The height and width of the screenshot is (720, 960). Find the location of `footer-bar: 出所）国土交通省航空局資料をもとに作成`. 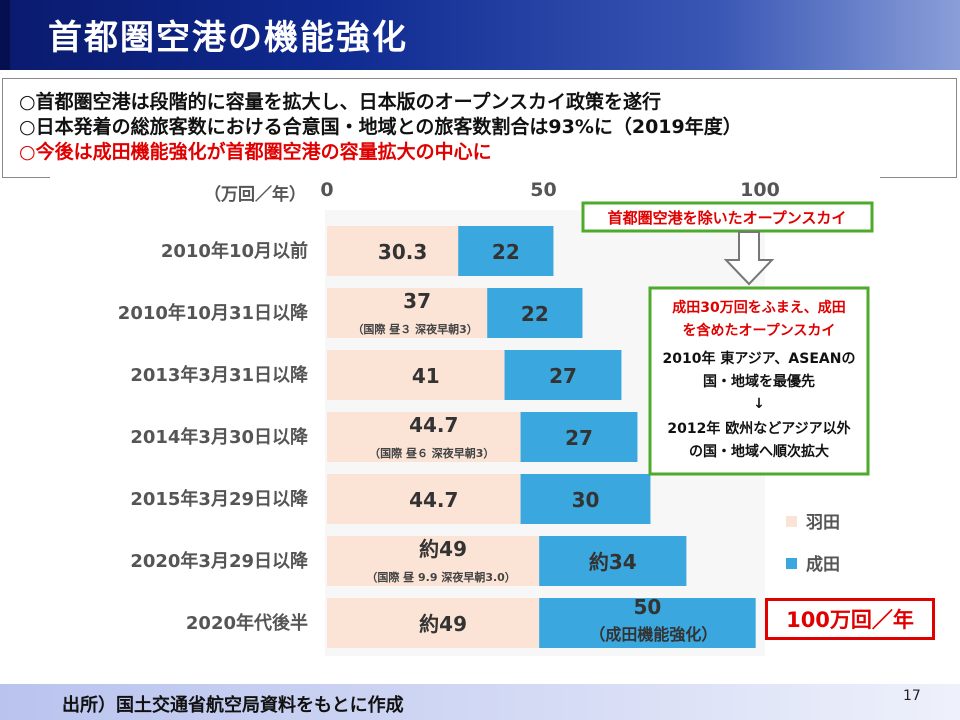

footer-bar: 出所）国土交通省航空局資料をもとに作成 is located at coordinates (480, 702).